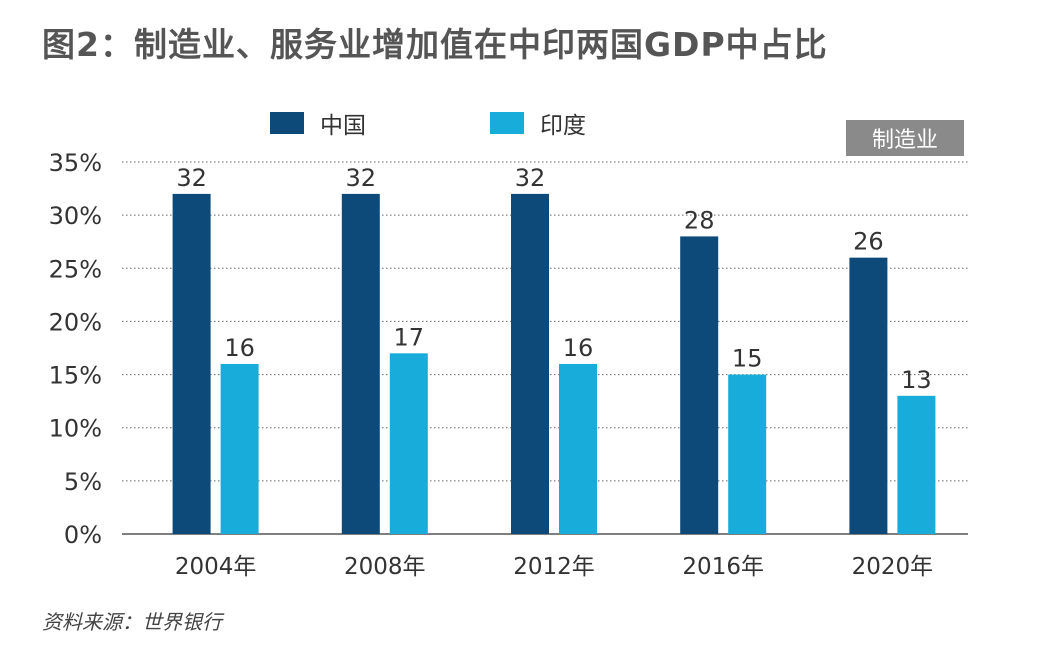  What do you see at coordinates (905, 138) in the screenshot?
I see `sector-badge: 制造业` at bounding box center [905, 138].